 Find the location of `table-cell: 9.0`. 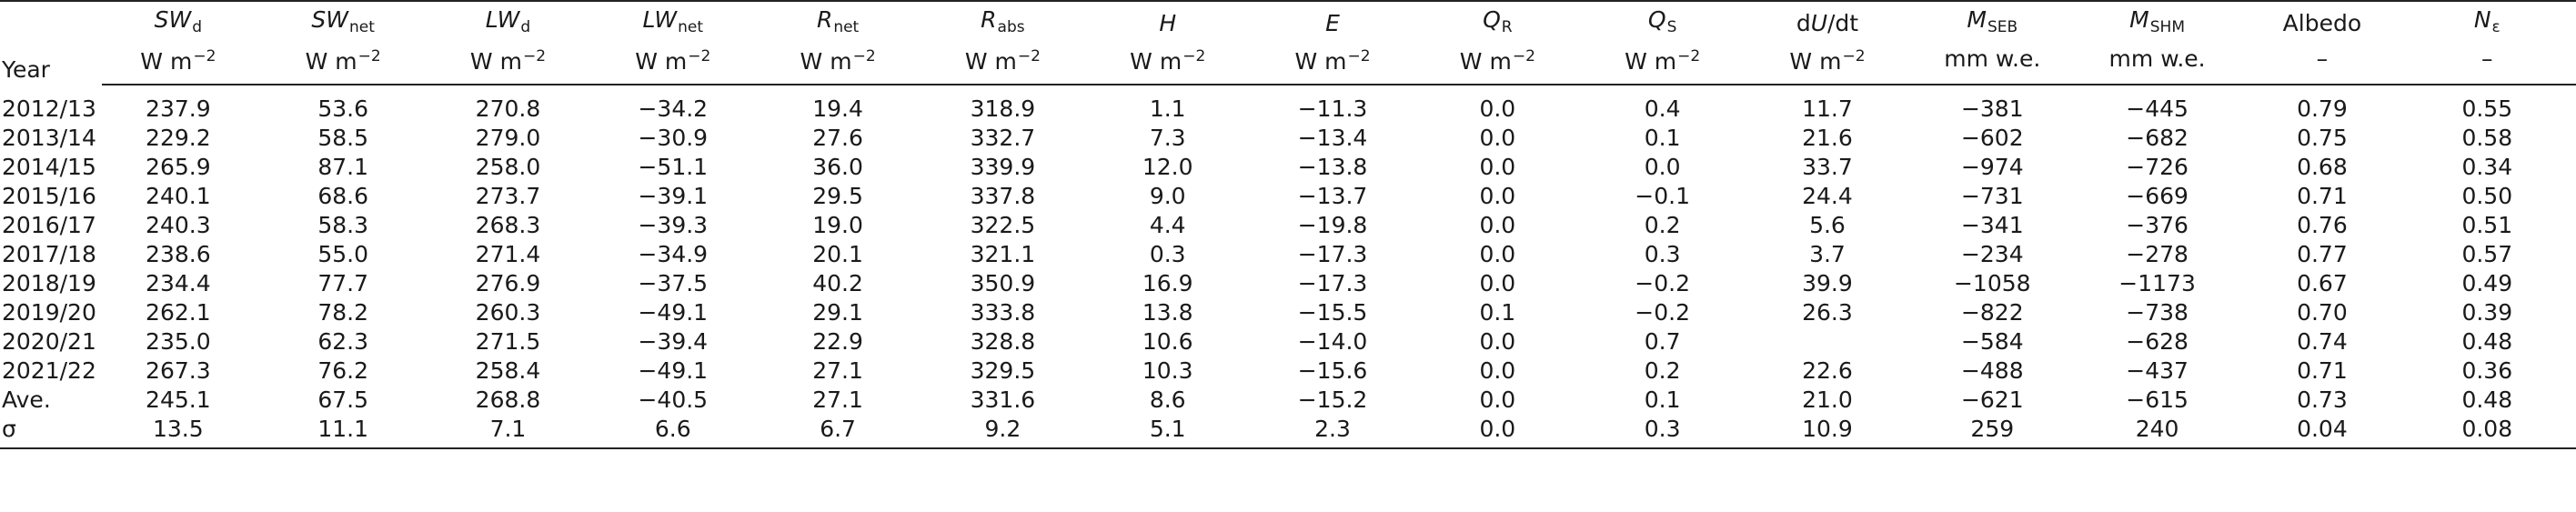

table-cell: 9.0 is located at coordinates (1167, 196).